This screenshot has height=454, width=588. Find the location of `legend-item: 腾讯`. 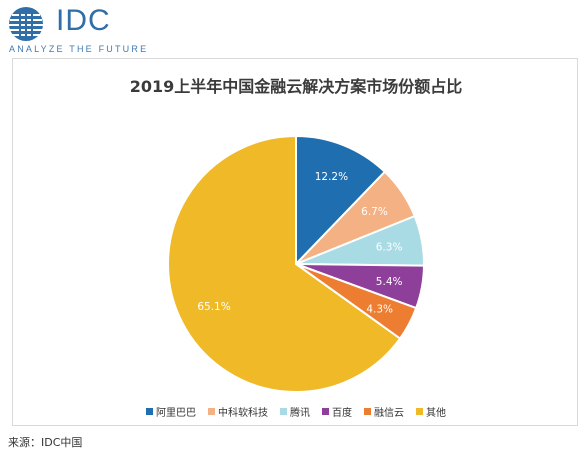

legend-item: 腾讯 is located at coordinates (295, 411).